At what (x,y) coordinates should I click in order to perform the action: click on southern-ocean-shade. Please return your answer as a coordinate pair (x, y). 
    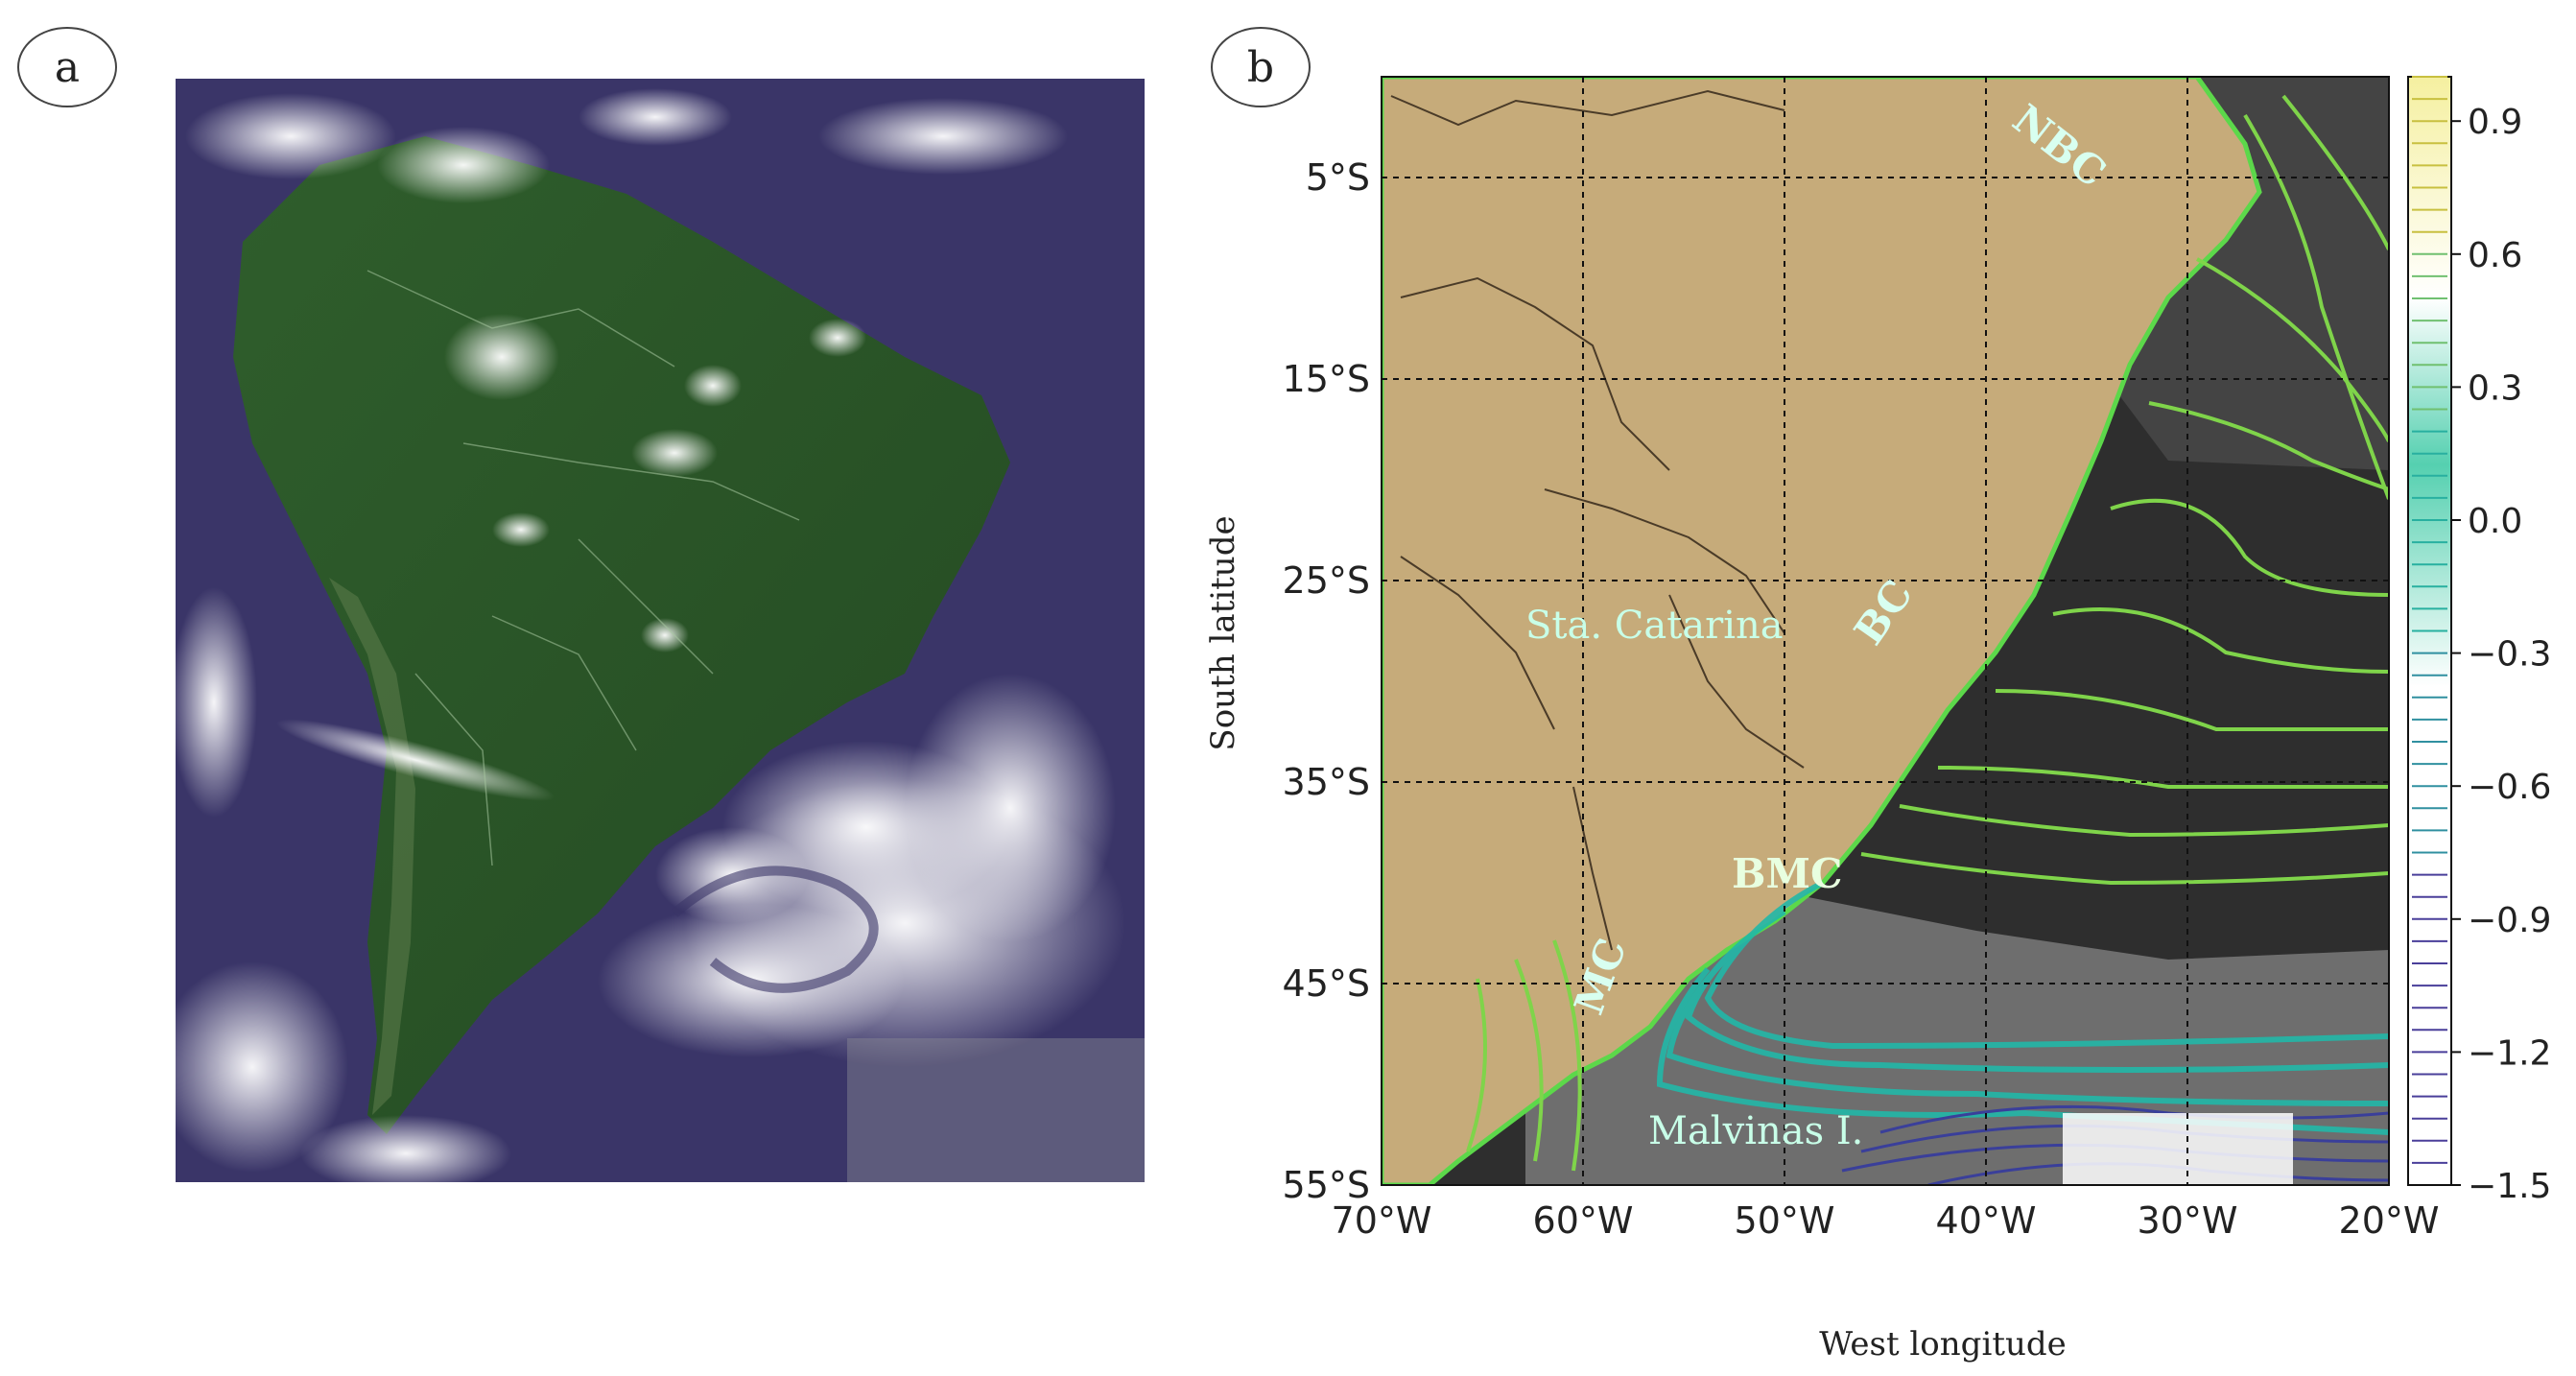
    Looking at the image, I should click on (1957, 1038).